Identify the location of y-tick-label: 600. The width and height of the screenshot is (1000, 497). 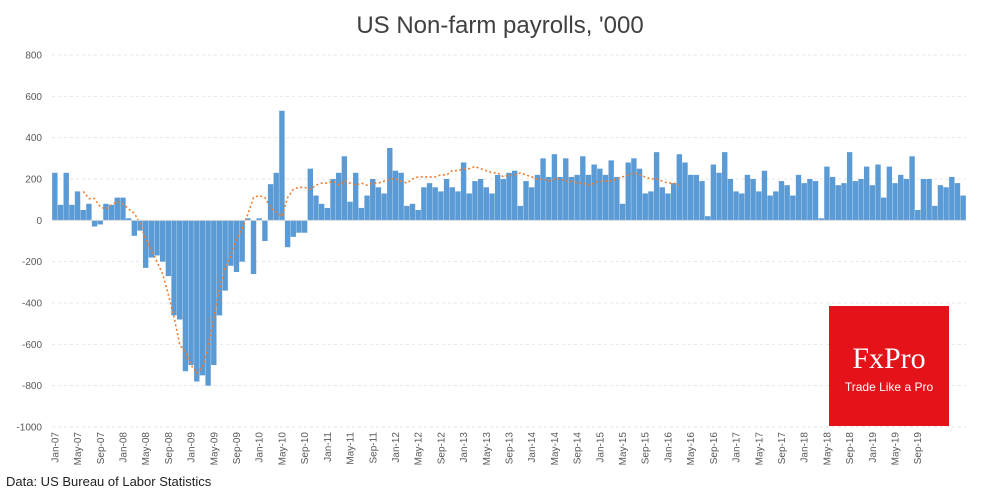
(33, 97).